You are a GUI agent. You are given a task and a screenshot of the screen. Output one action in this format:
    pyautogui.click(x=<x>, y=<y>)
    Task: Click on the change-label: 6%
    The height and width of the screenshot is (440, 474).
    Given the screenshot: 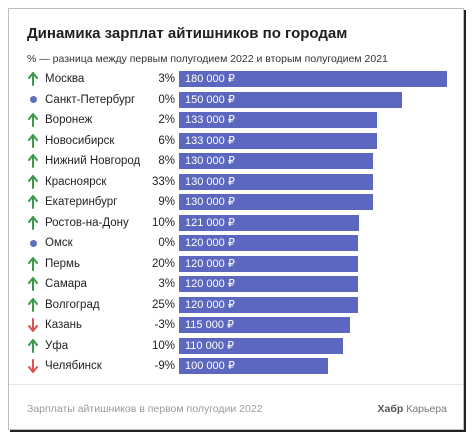 What is the action you would take?
    pyautogui.click(x=166, y=140)
    